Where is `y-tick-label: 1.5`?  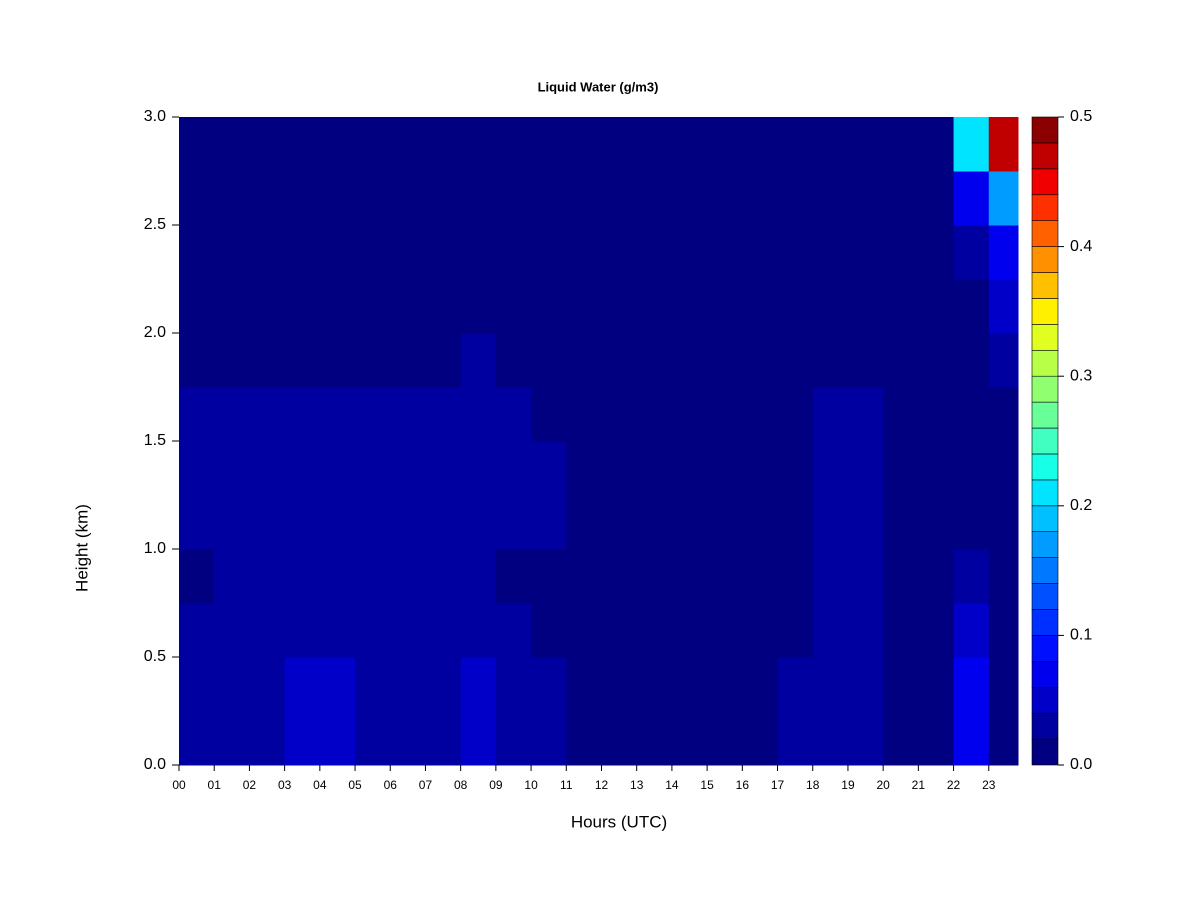 y-tick-label: 1.5 is located at coordinates (155, 440).